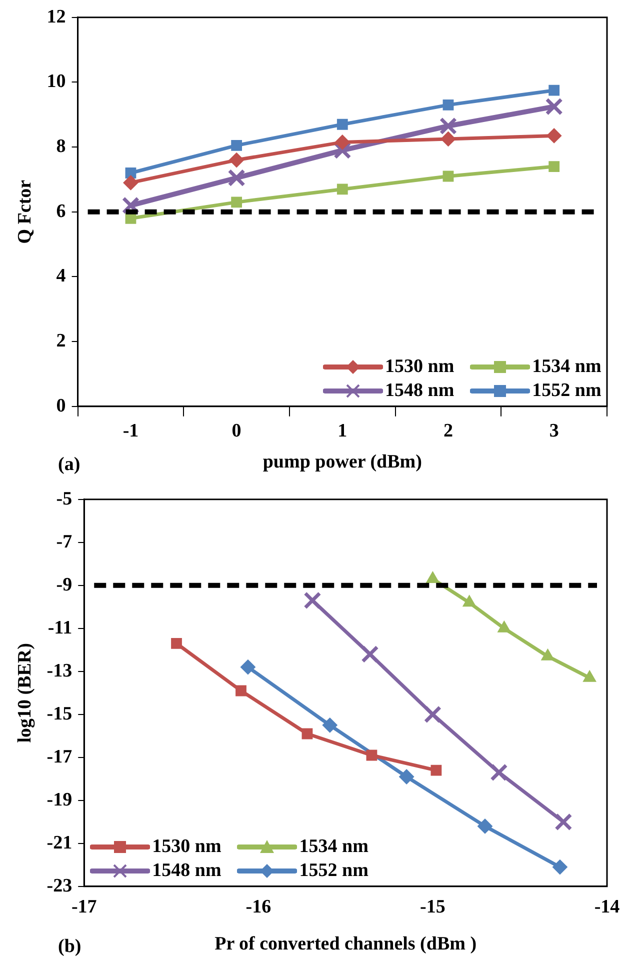 This screenshot has width=631, height=964. I want to click on x-tick-label: -15, so click(433, 907).